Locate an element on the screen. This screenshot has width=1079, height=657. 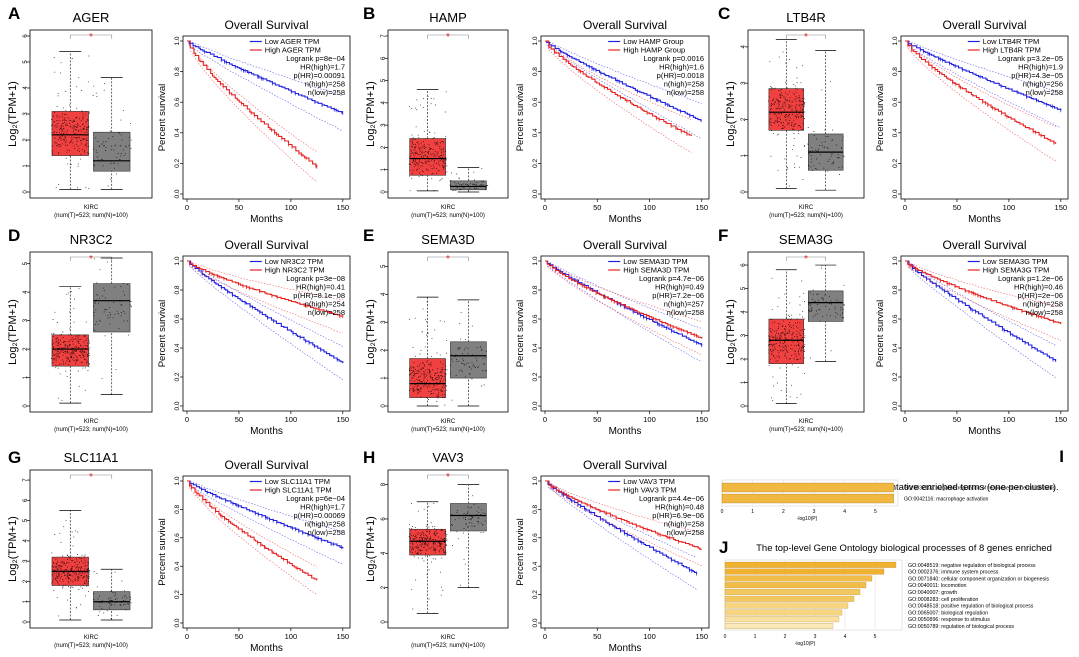
km-series-high is located at coordinates (618, 96).